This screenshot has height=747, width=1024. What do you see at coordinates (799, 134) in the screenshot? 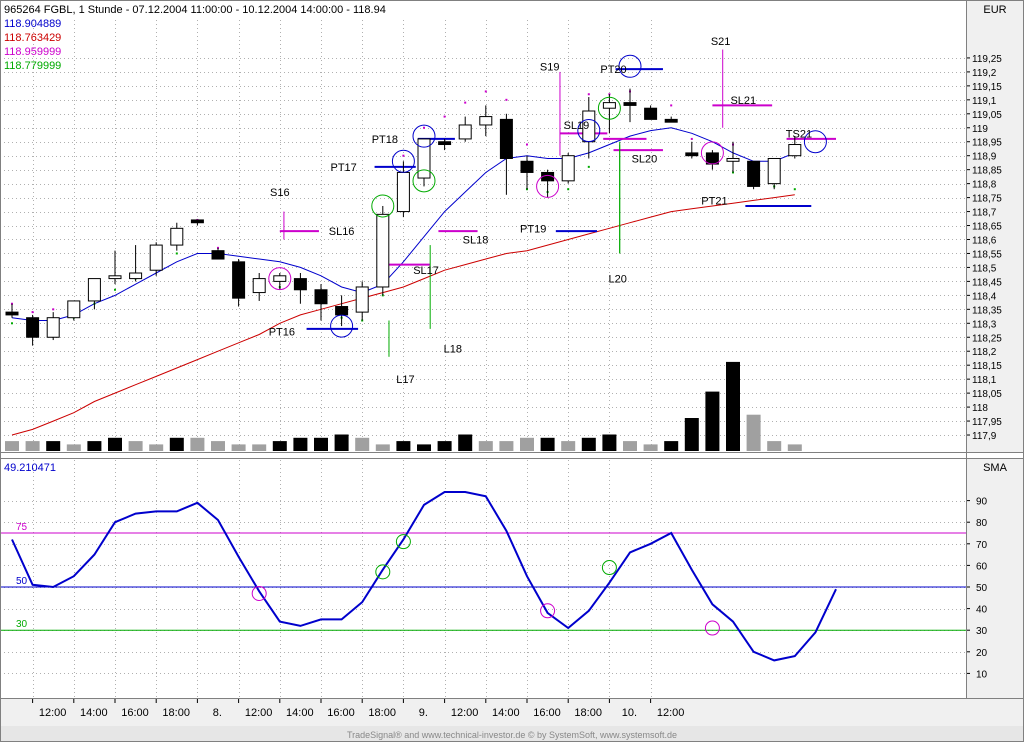
I see `trade-label: TS21` at bounding box center [799, 134].